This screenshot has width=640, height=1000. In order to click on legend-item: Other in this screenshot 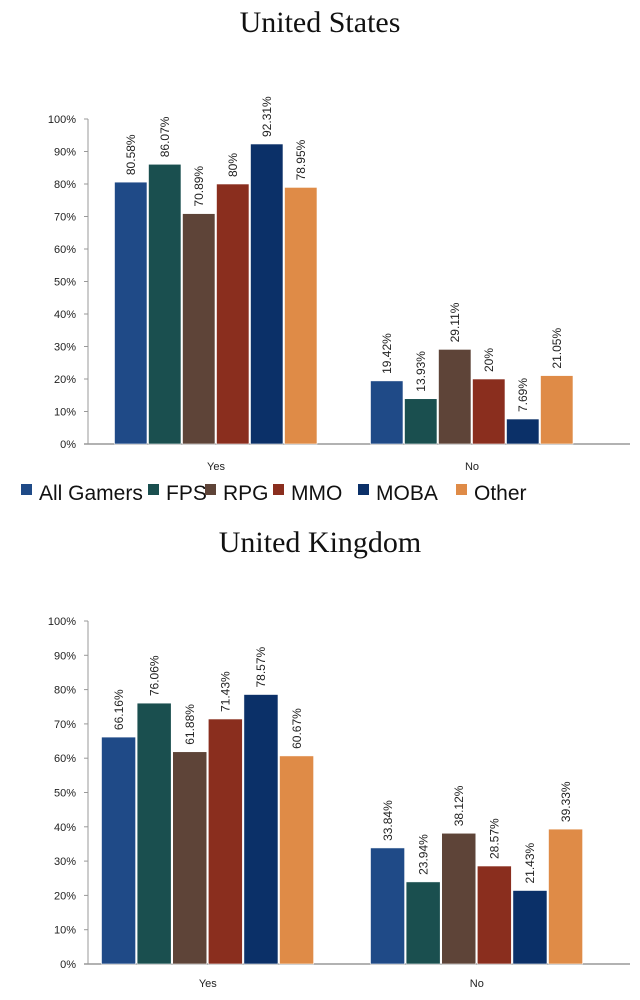, I will do `click(491, 493)`.